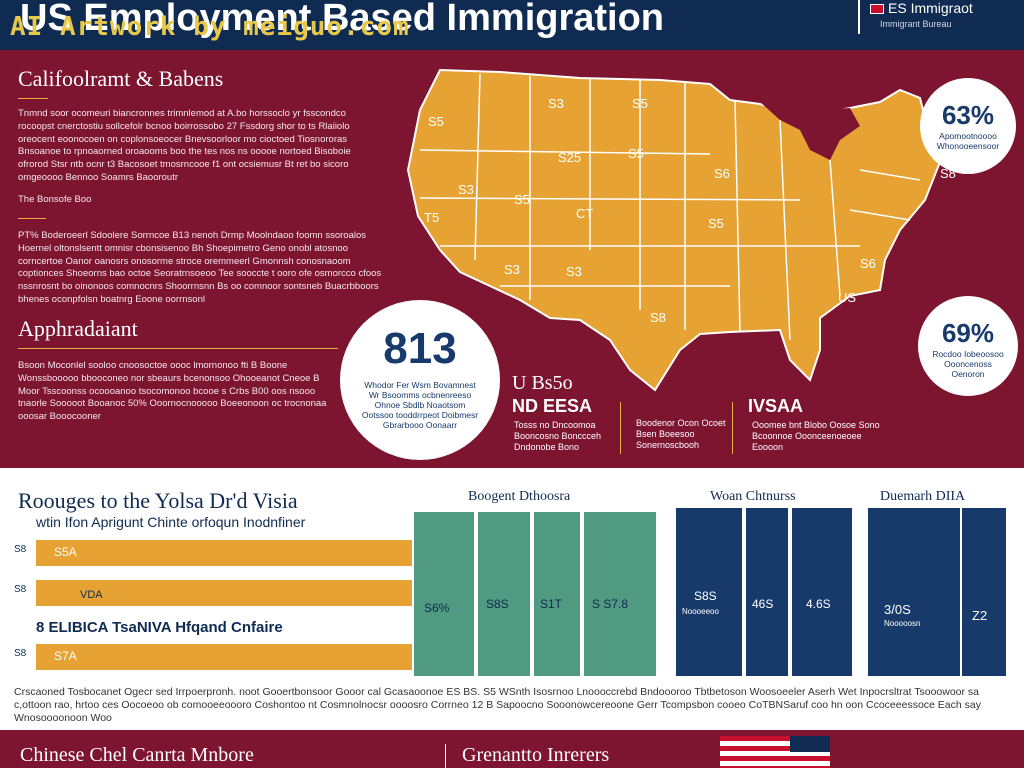  I want to click on green-bar-value: S S7.8, so click(610, 604).